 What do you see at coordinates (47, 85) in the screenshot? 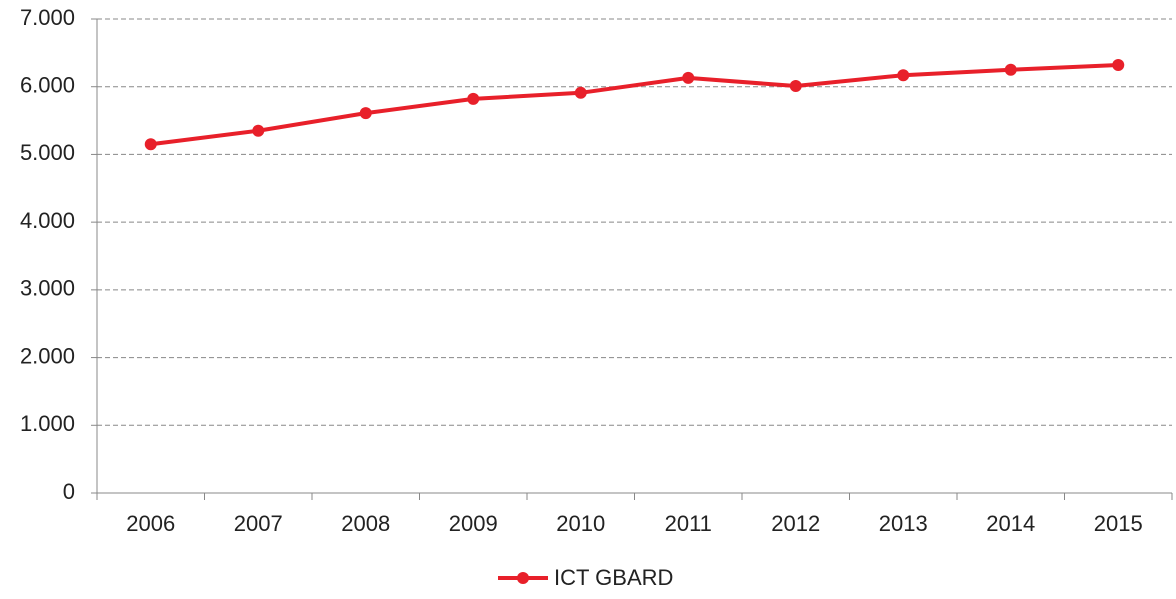
I see `y-tick-label: 6.000` at bounding box center [47, 85].